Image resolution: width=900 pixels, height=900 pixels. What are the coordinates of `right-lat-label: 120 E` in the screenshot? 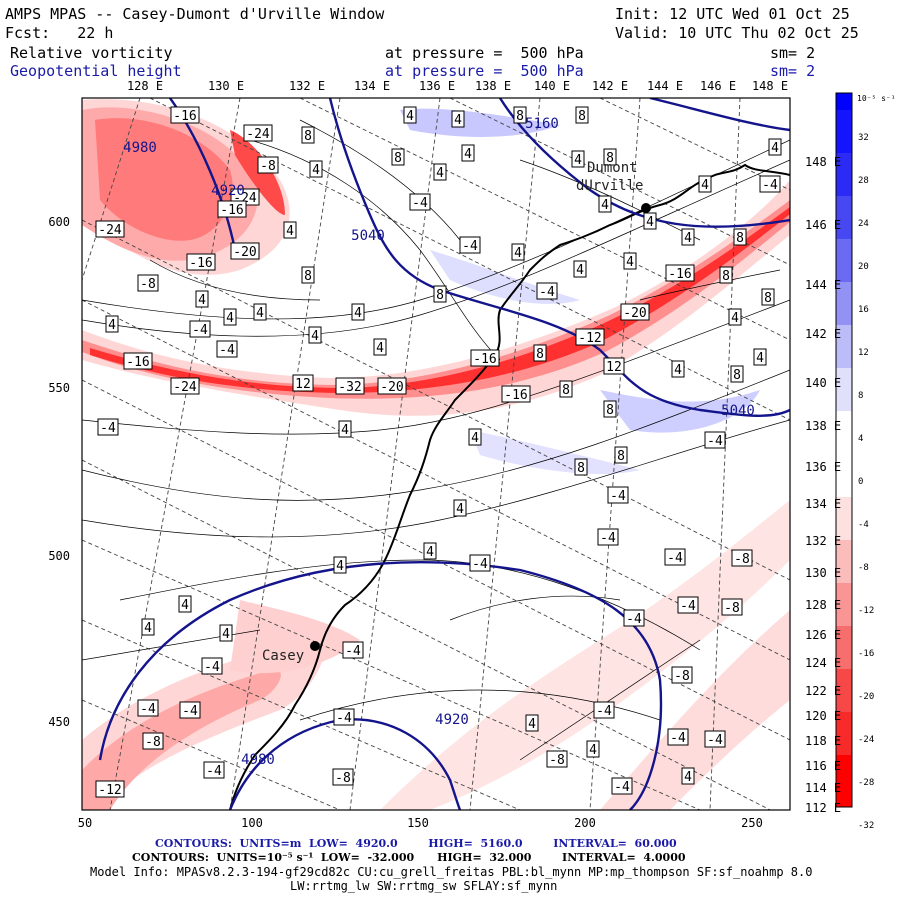 It's located at (823, 716).